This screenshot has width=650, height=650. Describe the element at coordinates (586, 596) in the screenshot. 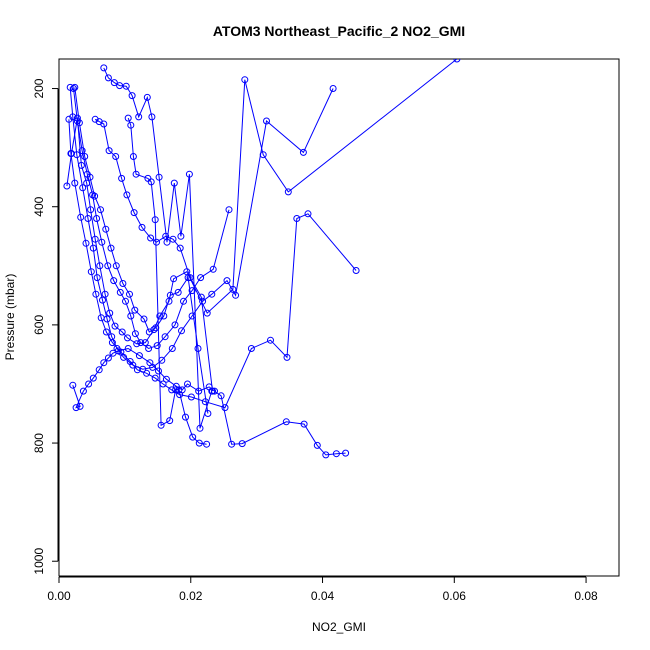

I see `x-tick-label: 0.08` at that location.